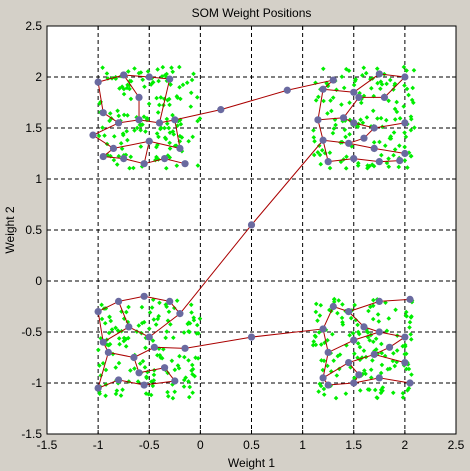 The height and width of the screenshot is (471, 470). What do you see at coordinates (98, 445) in the screenshot?
I see `x-tick-label: -1` at bounding box center [98, 445].